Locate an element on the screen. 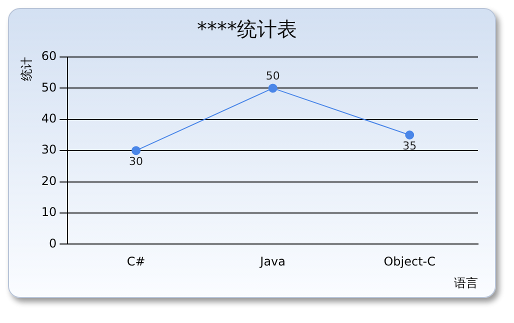 Image resolution: width=514 pixels, height=323 pixels. x-tick-label: Java is located at coordinates (272, 261).